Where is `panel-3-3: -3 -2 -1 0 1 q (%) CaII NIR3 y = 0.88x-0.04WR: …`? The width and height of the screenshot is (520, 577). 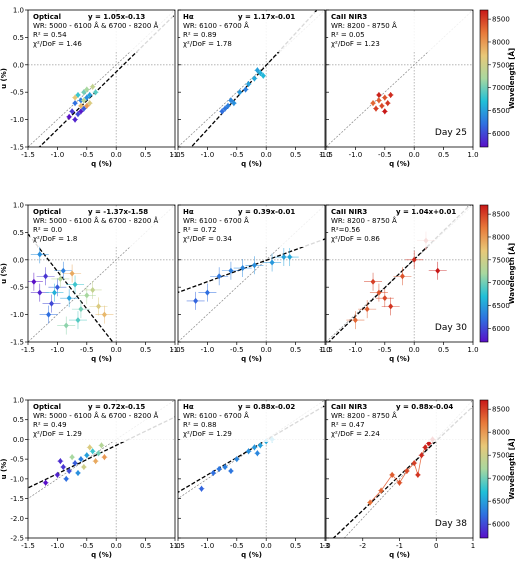 panel-3-3: -3 -2 -1 0 1 q (%) CaII NIR3 y = 0.88x-0.04WR: … is located at coordinates (399, 479).